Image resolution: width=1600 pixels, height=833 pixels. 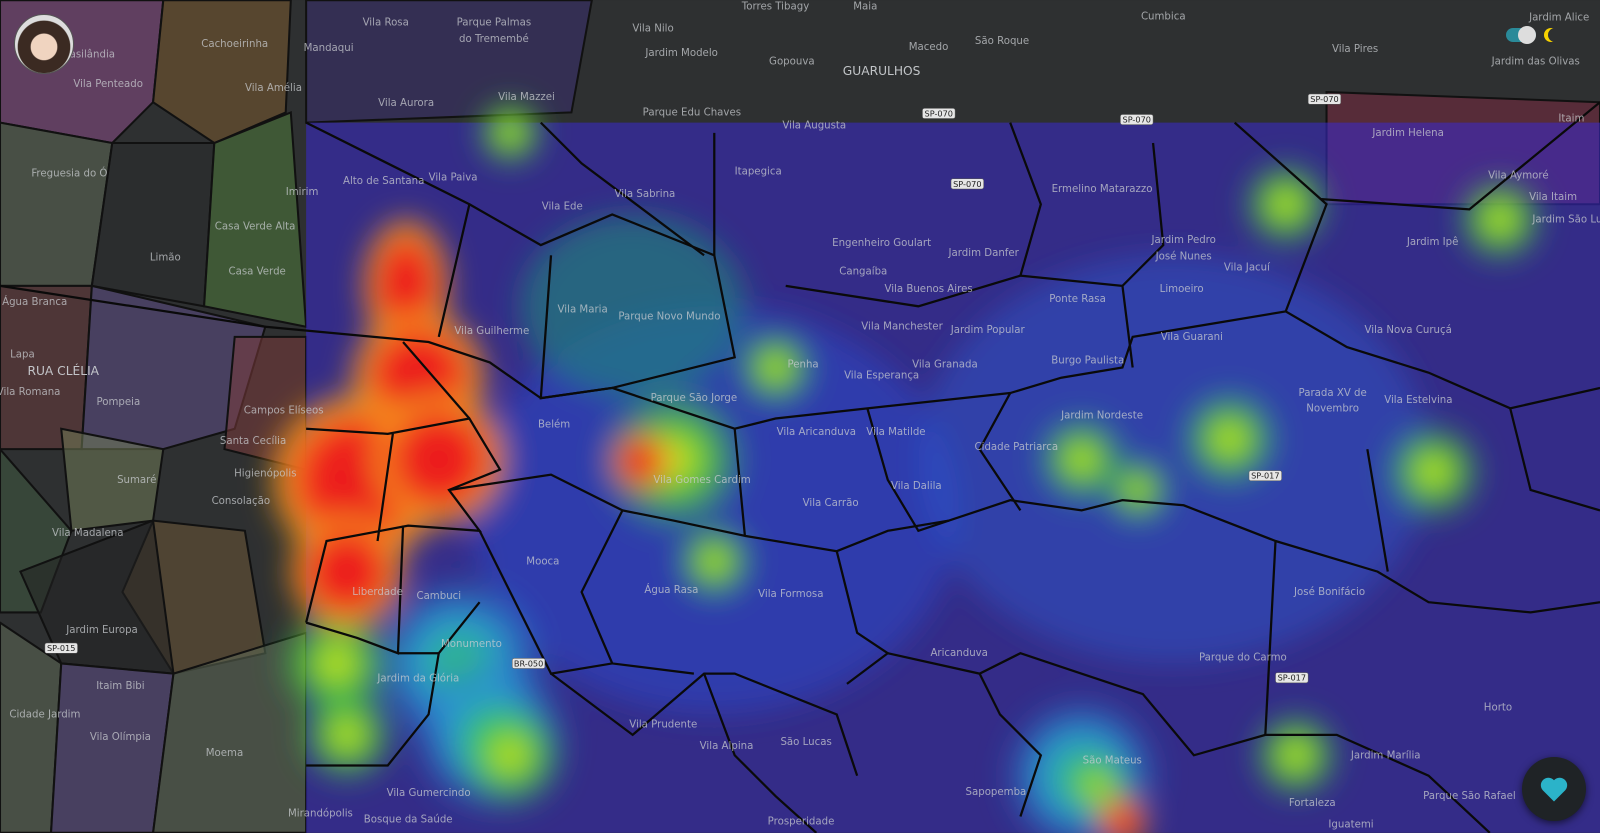 I want to click on place-label: Jardim Pedro, so click(x=1182, y=240).